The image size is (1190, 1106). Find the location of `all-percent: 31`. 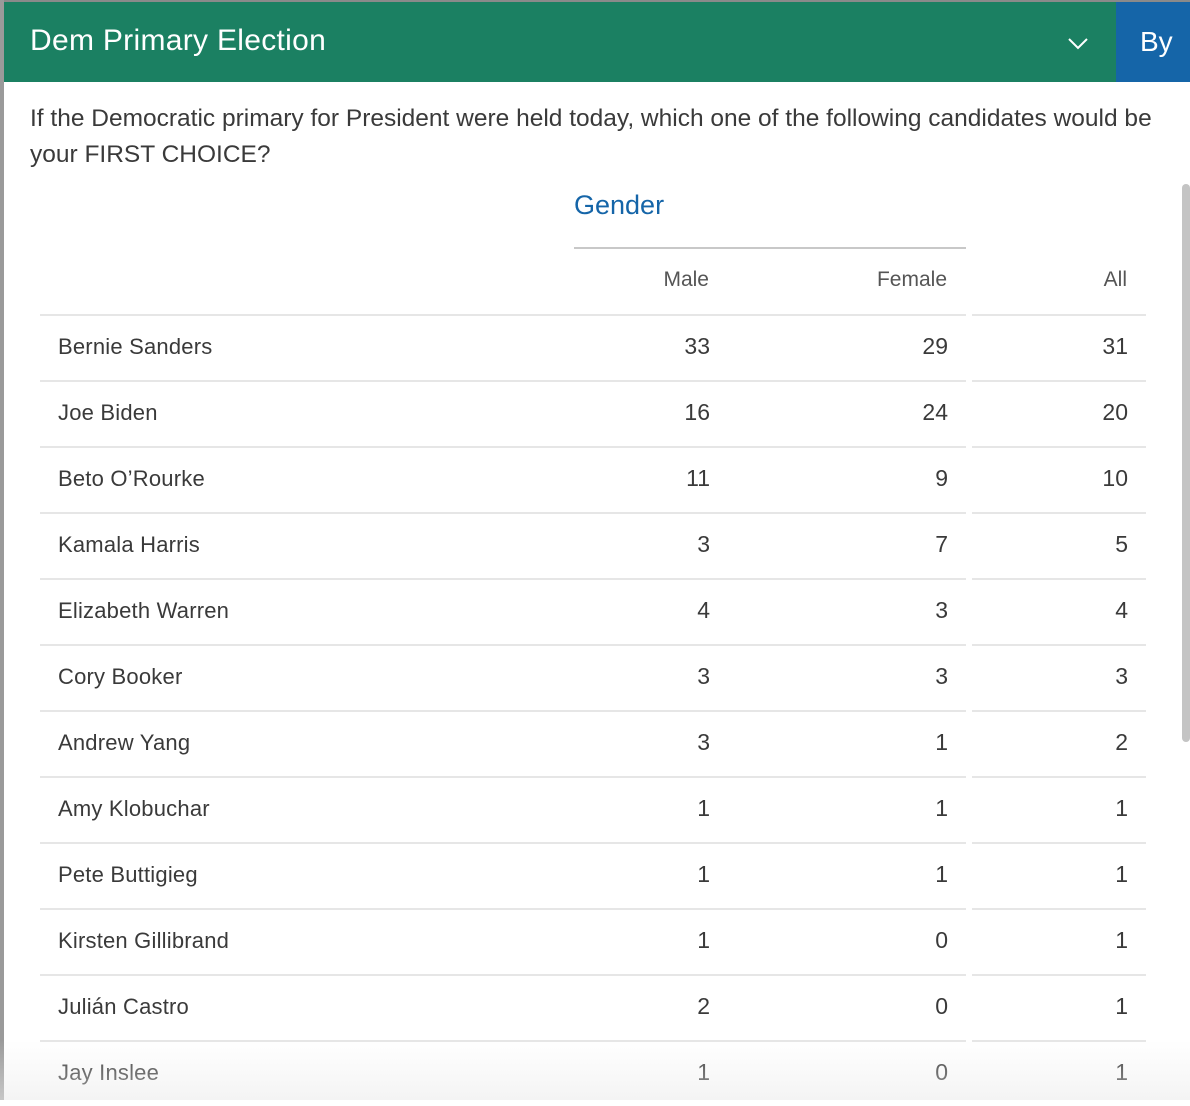

all-percent: 31 is located at coordinates (1115, 346).